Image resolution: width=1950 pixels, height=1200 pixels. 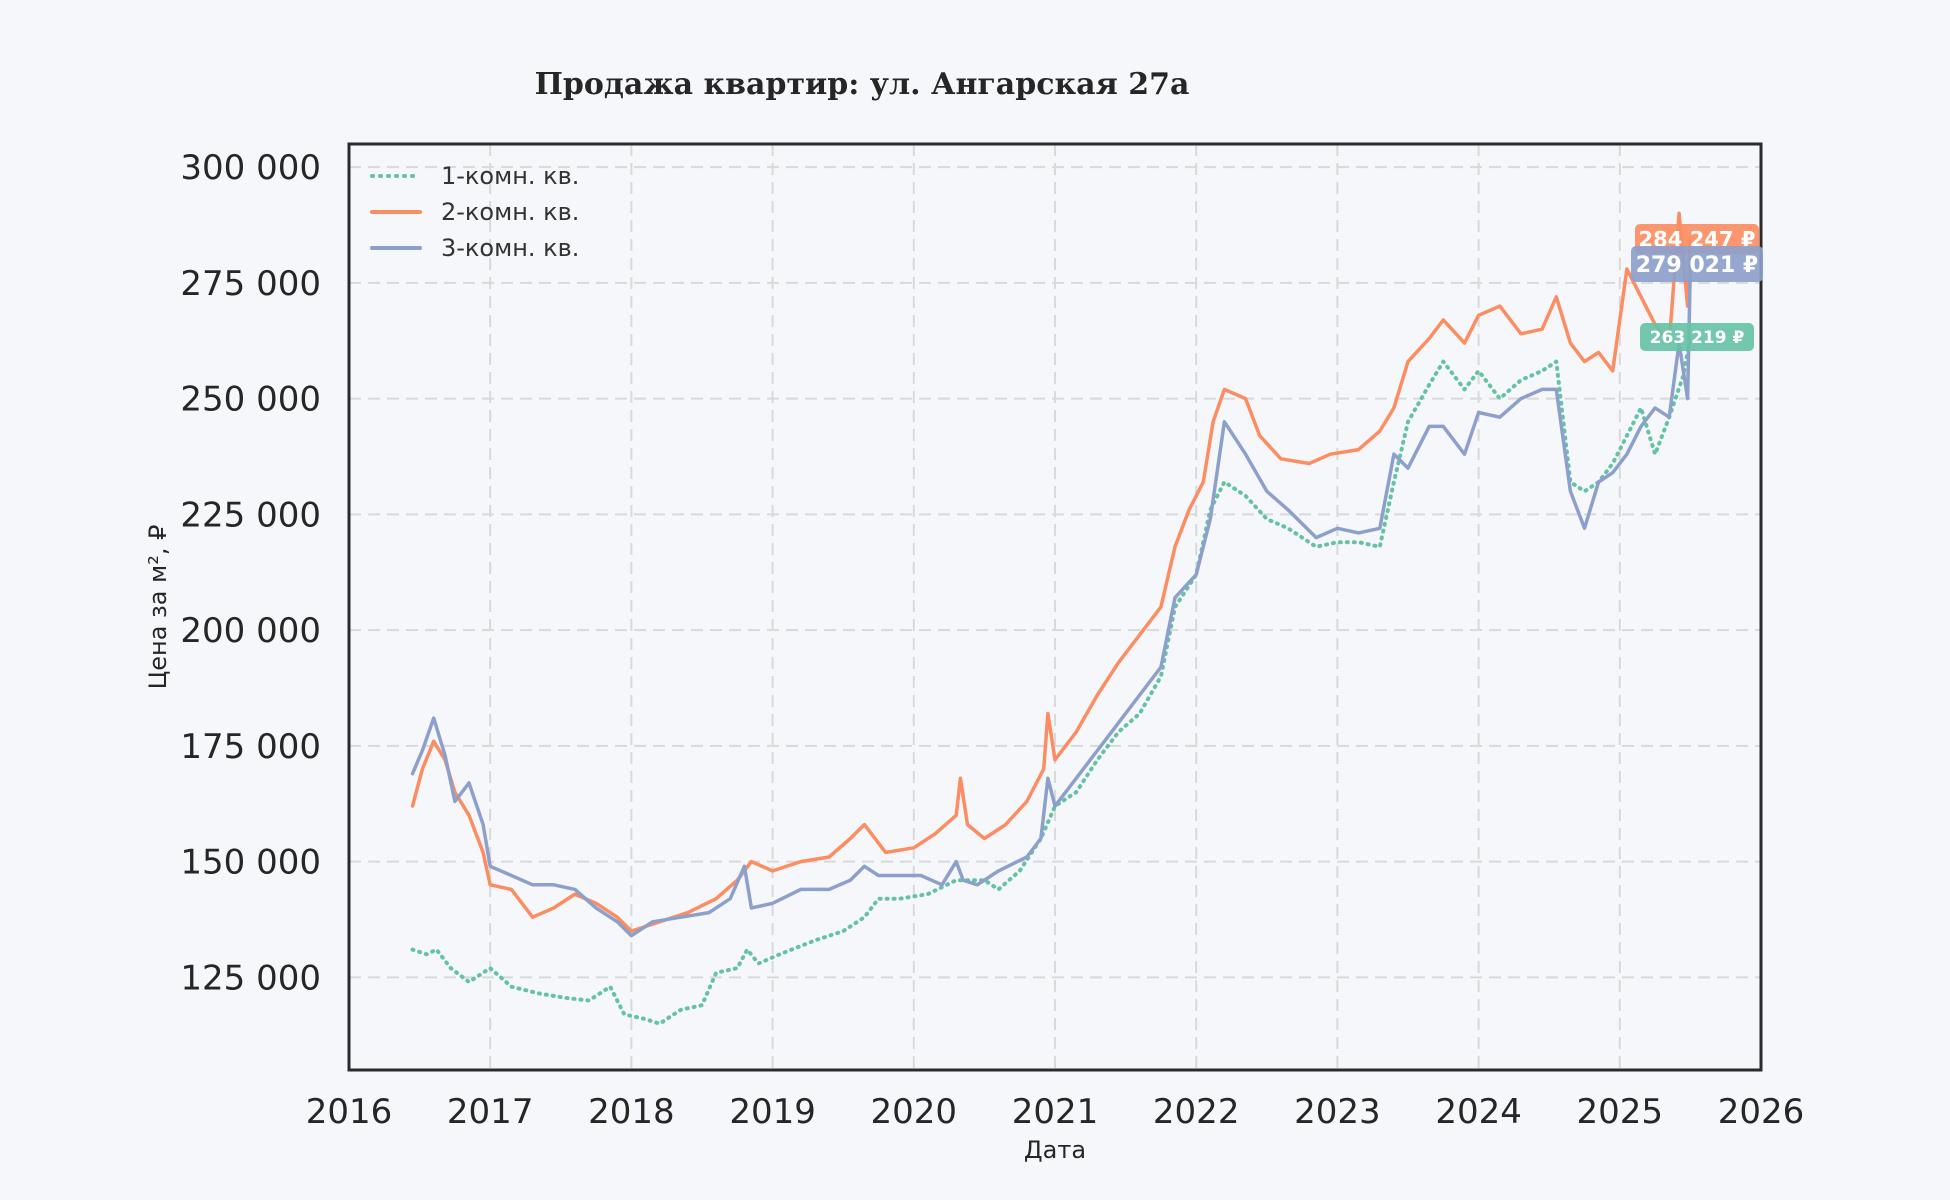 I want to click on x-tick-label: 2026, so click(x=1761, y=1112).